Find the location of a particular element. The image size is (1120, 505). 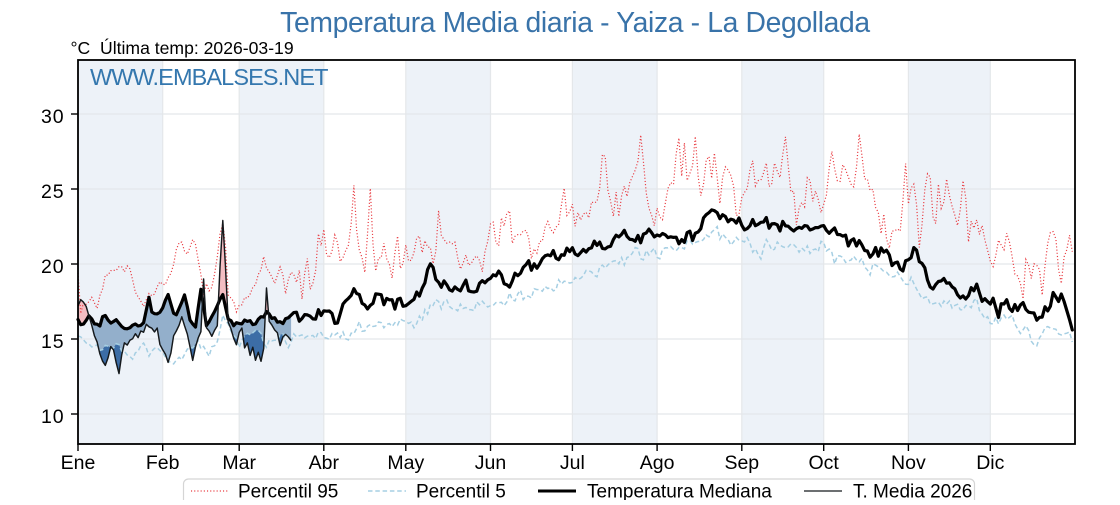

svg-text: 20 is located at coordinates (53, 267).